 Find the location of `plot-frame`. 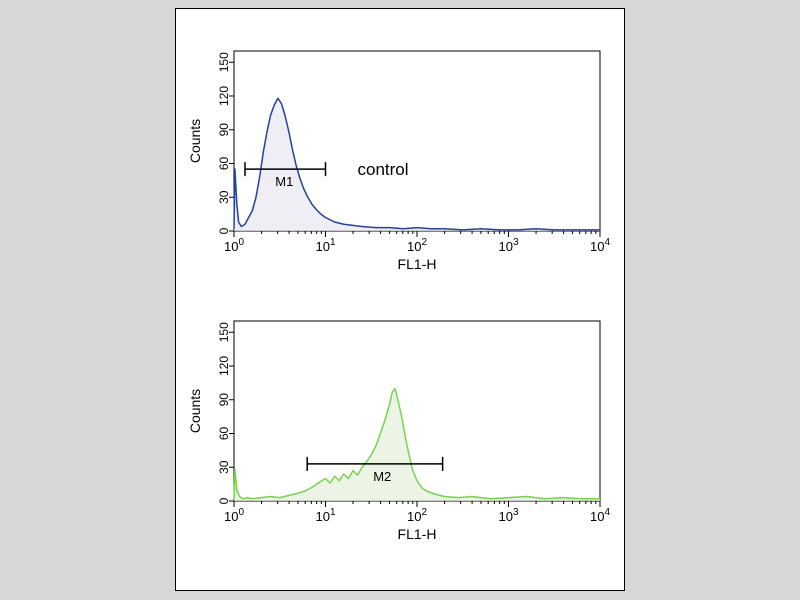

plot-frame is located at coordinates (417, 411).